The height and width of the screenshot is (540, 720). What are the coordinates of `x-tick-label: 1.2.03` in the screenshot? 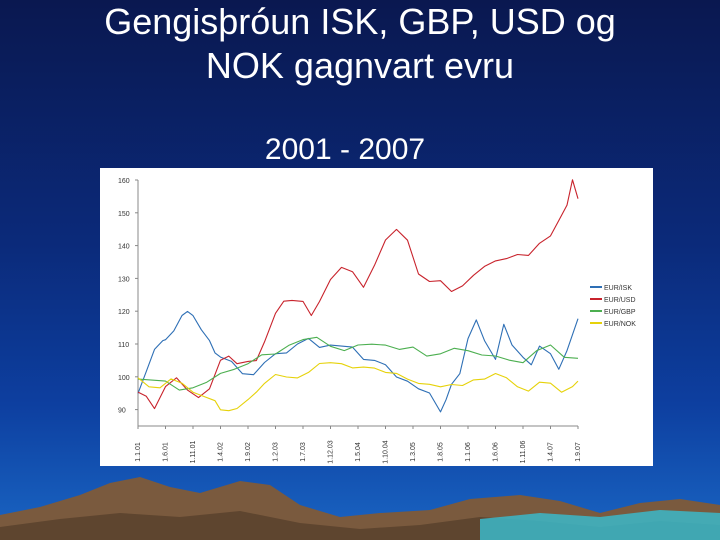 It's located at (276, 452).